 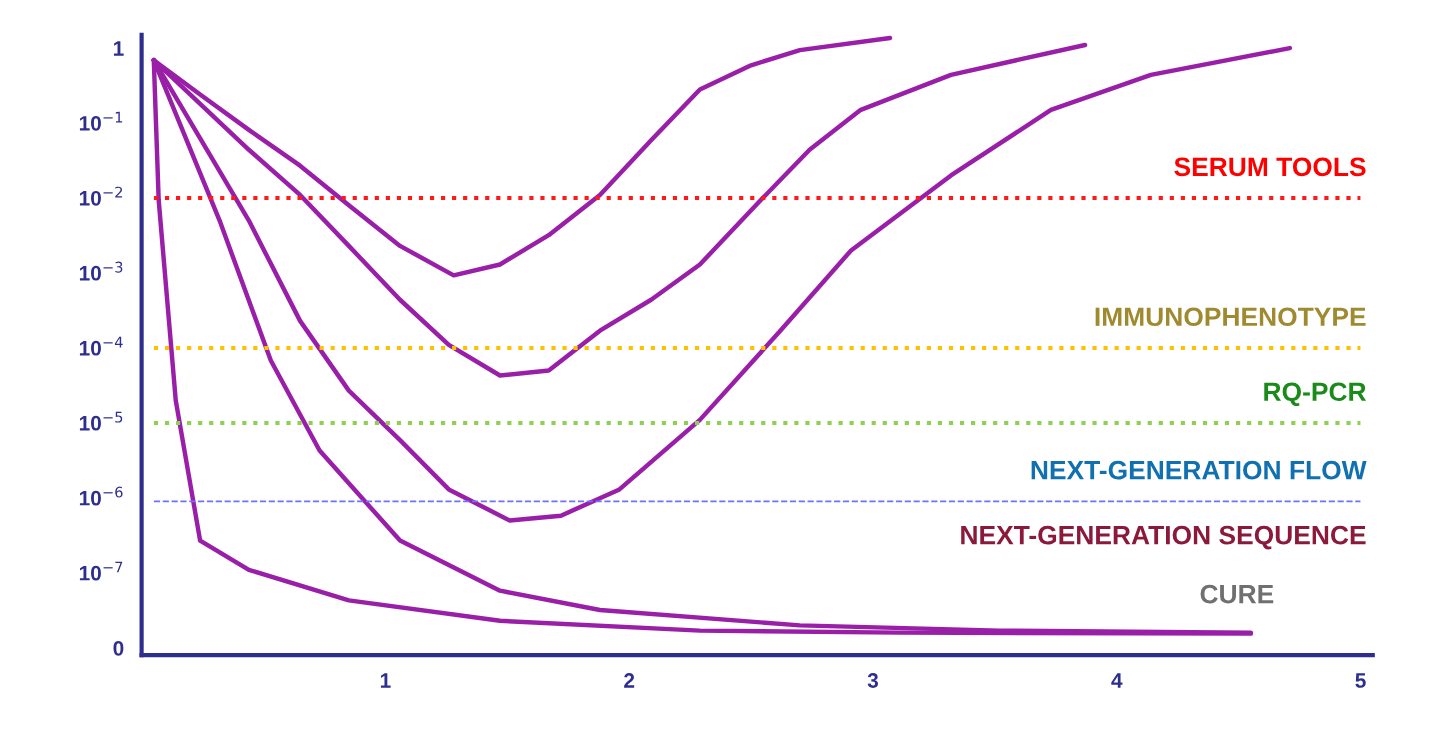 What do you see at coordinates (1360, 680) in the screenshot?
I see `x-tick-label: 5` at bounding box center [1360, 680].